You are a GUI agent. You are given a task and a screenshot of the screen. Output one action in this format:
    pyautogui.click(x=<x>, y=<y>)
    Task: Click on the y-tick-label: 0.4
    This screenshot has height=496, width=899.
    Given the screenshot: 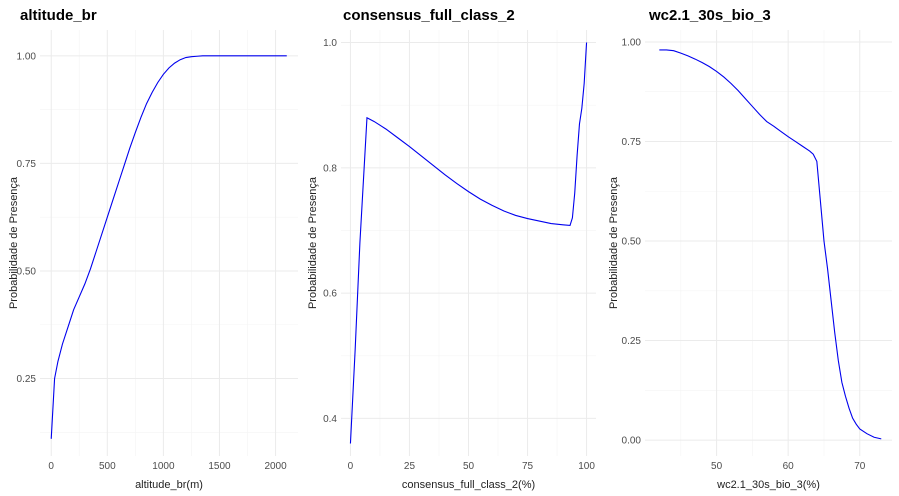 What is the action you would take?
    pyautogui.click(x=330, y=419)
    